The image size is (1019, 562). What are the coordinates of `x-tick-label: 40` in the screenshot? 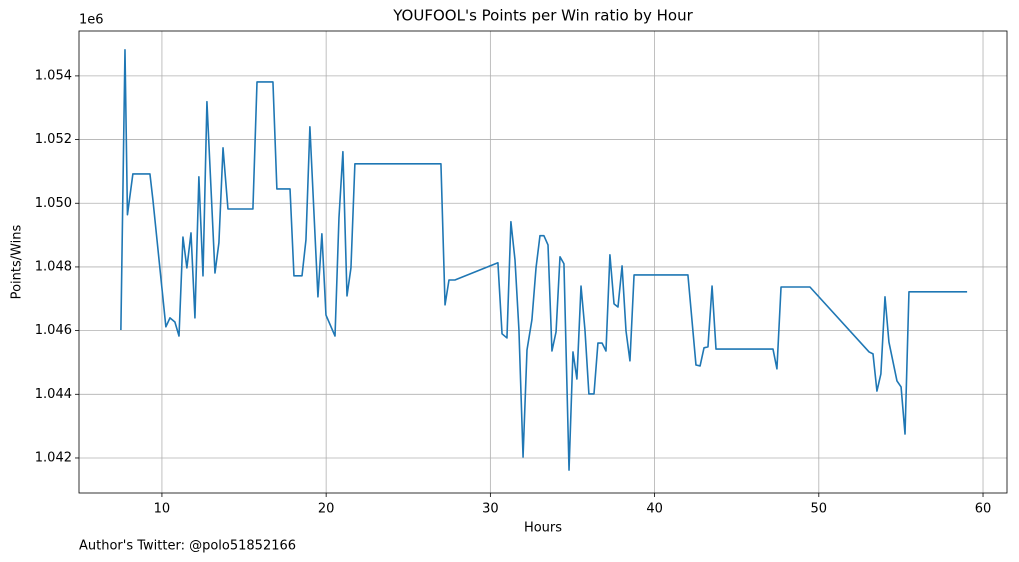 It's located at (654, 509).